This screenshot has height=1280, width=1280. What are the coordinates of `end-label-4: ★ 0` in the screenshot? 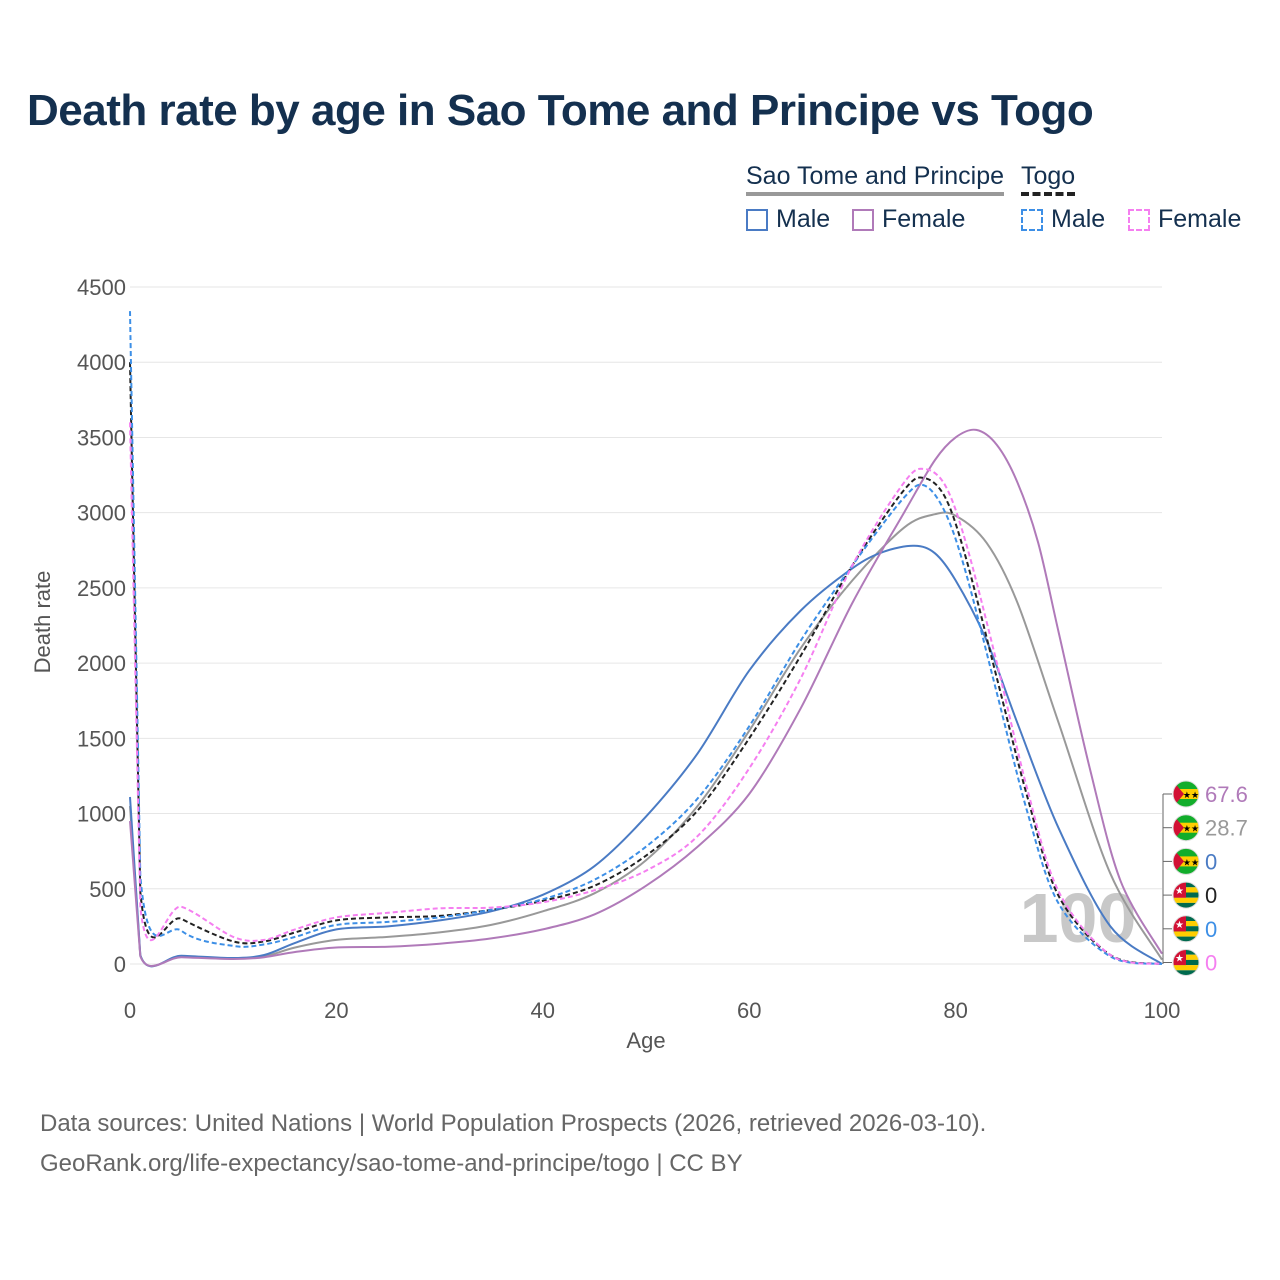 It's located at (1190, 929).